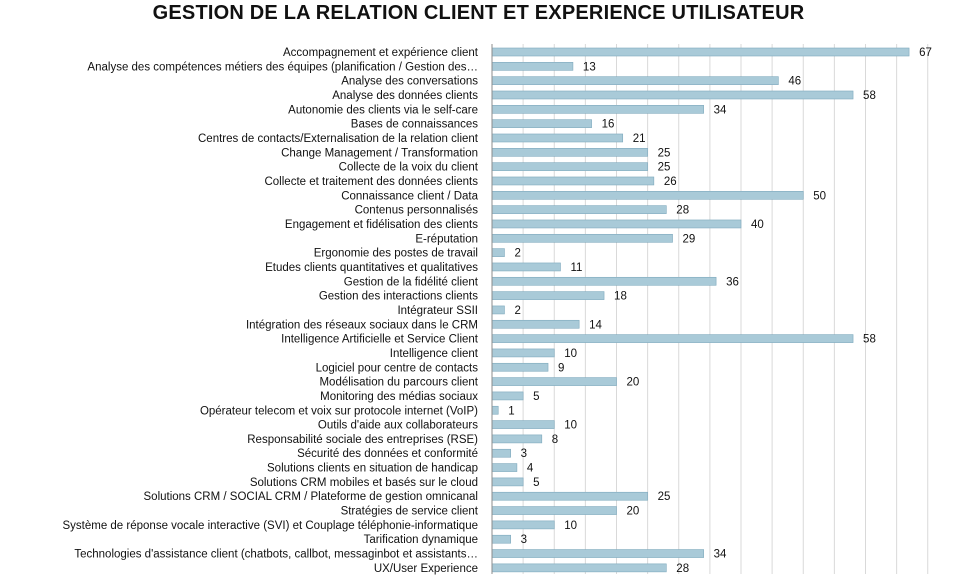 The height and width of the screenshot is (576, 957). Describe the element at coordinates (732, 282) in the screenshot. I see `value-label: 36` at that location.